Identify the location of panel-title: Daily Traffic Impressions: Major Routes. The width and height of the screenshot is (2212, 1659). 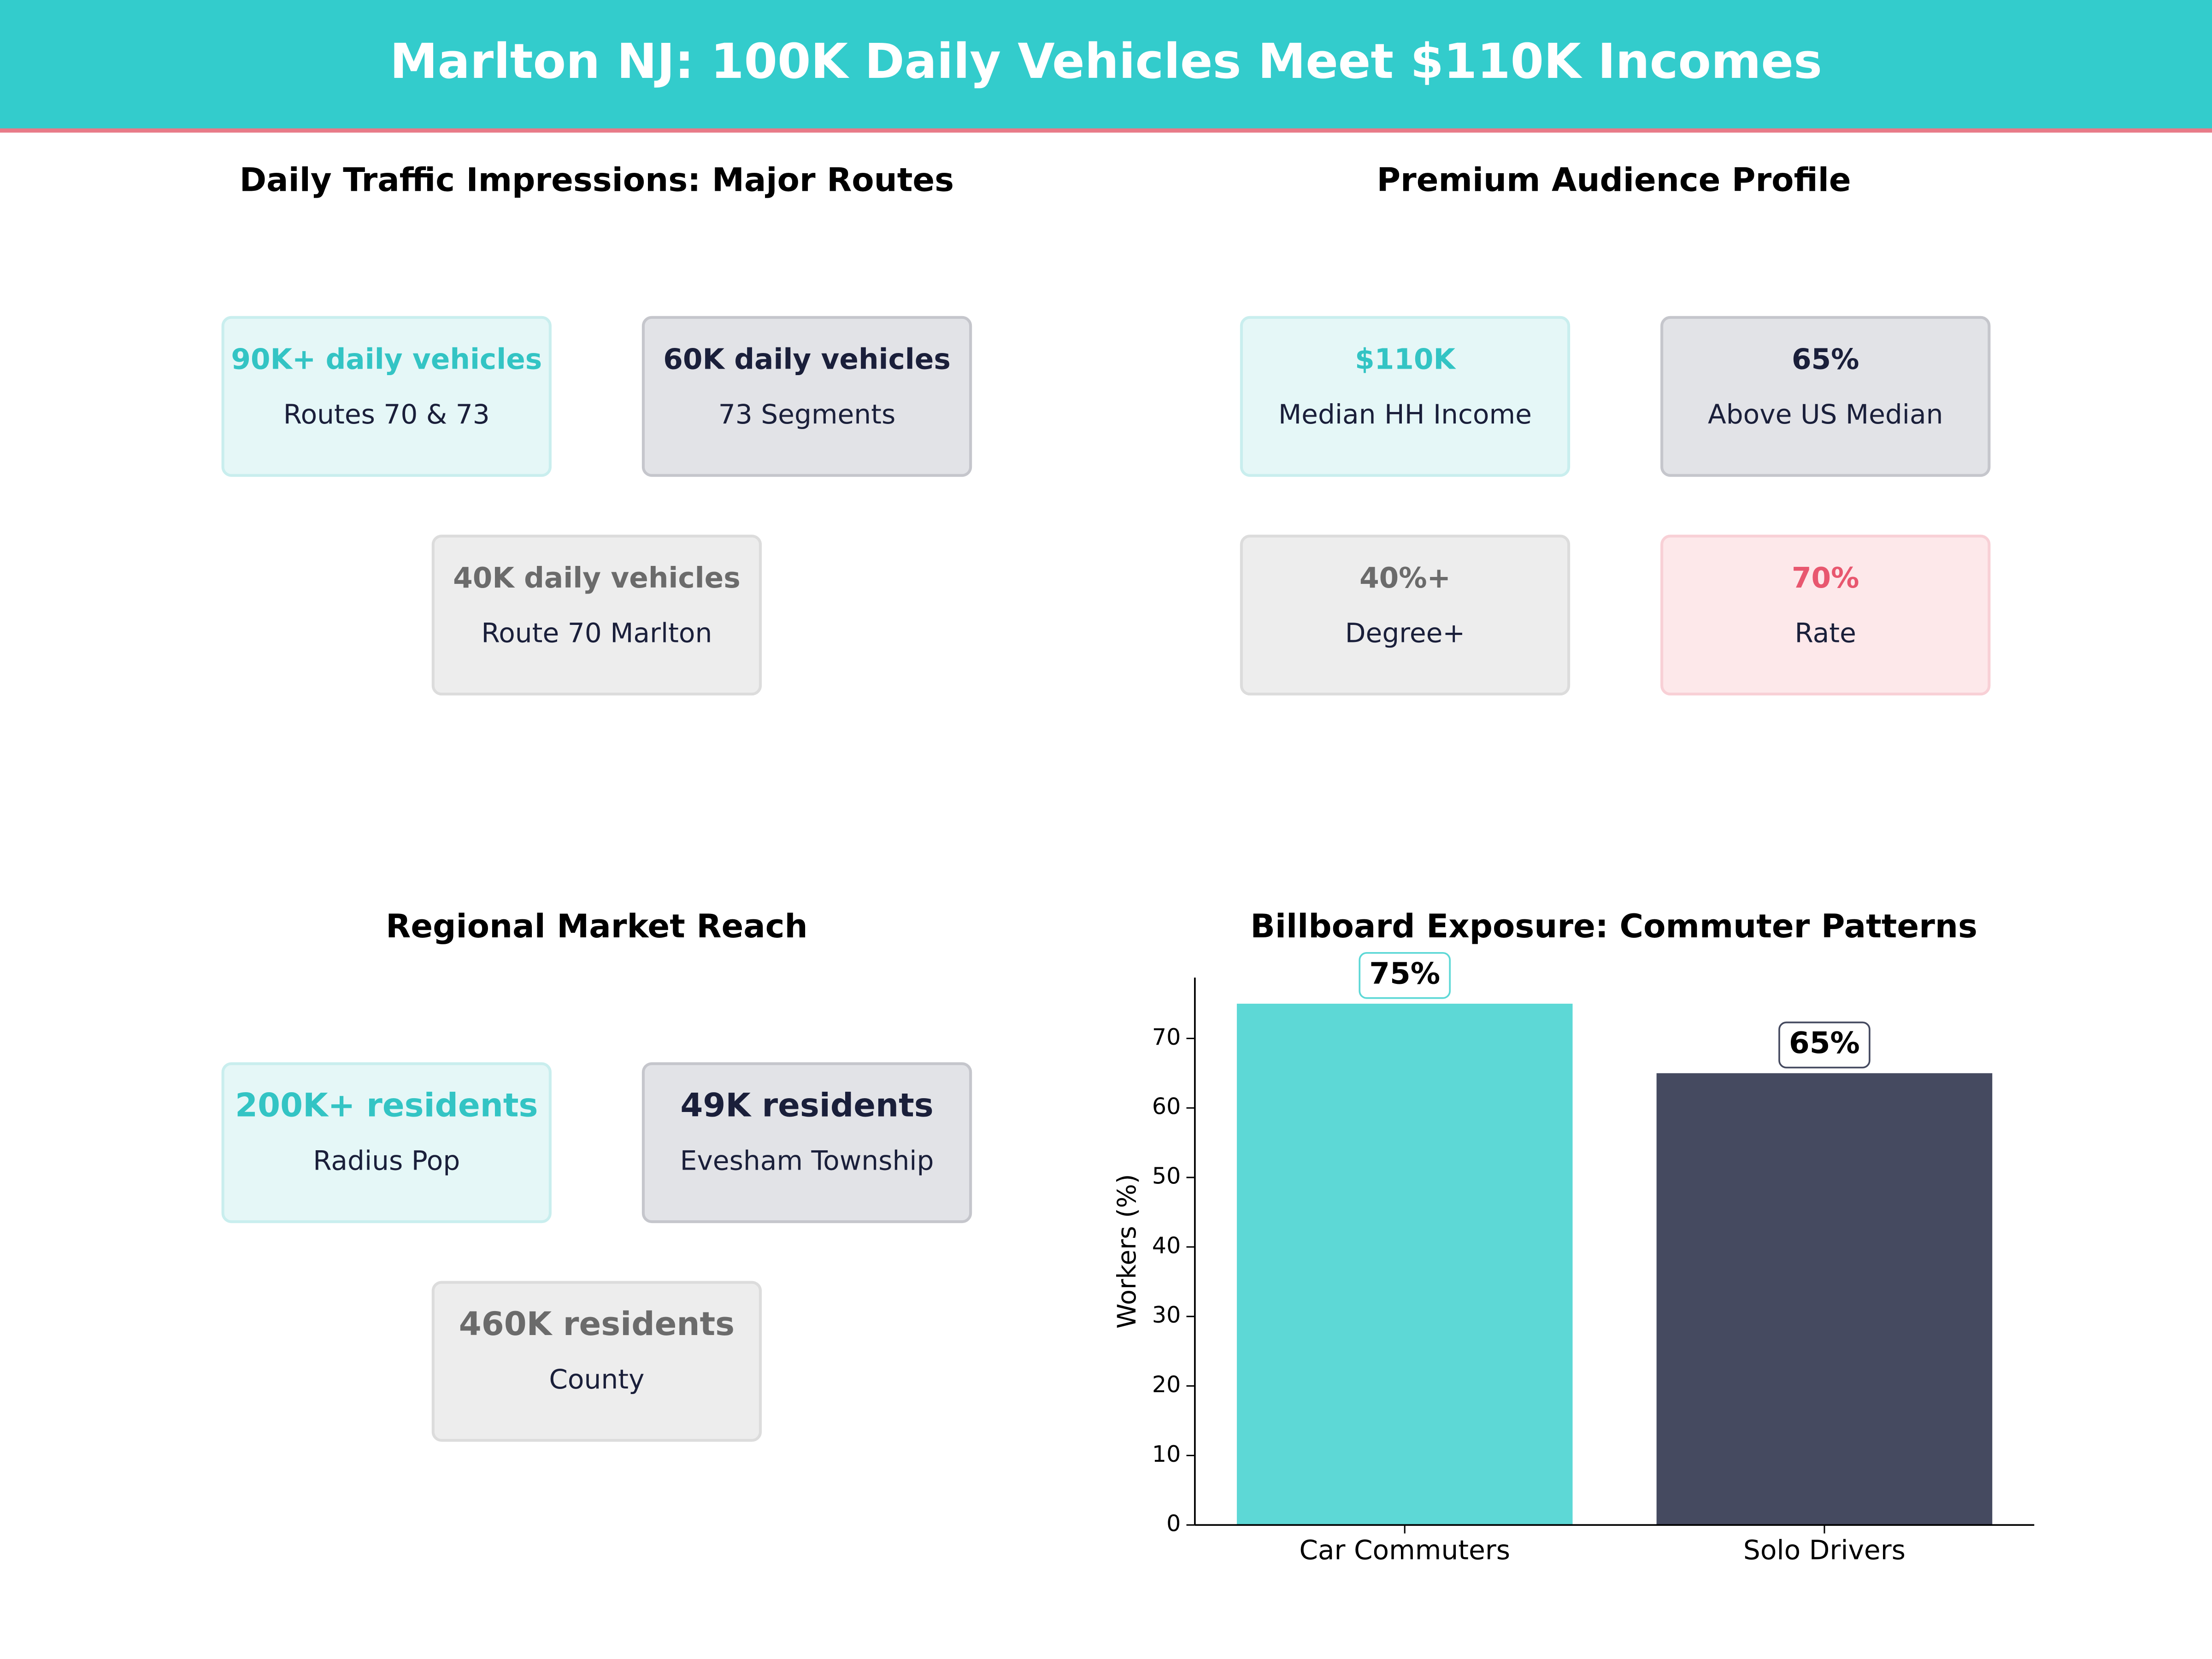
(597, 180).